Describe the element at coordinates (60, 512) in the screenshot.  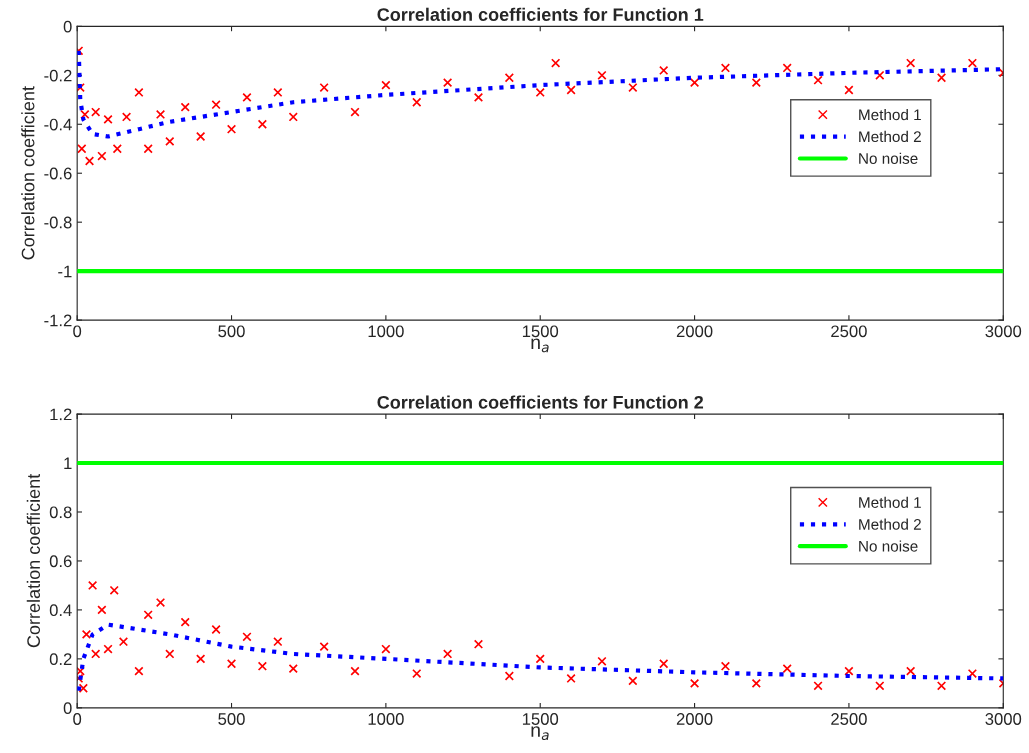
I see `y-tick-label: 0.8` at that location.